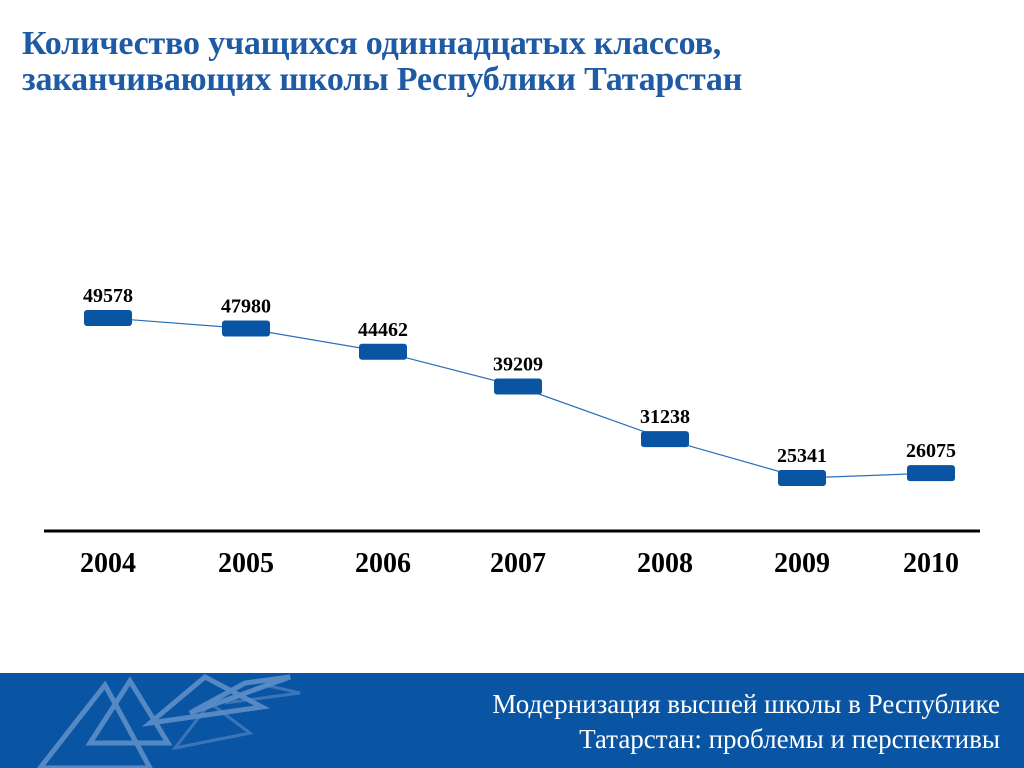 The width and height of the screenshot is (1024, 768). What do you see at coordinates (665, 563) in the screenshot?
I see `x-tick-label: 2008` at bounding box center [665, 563].